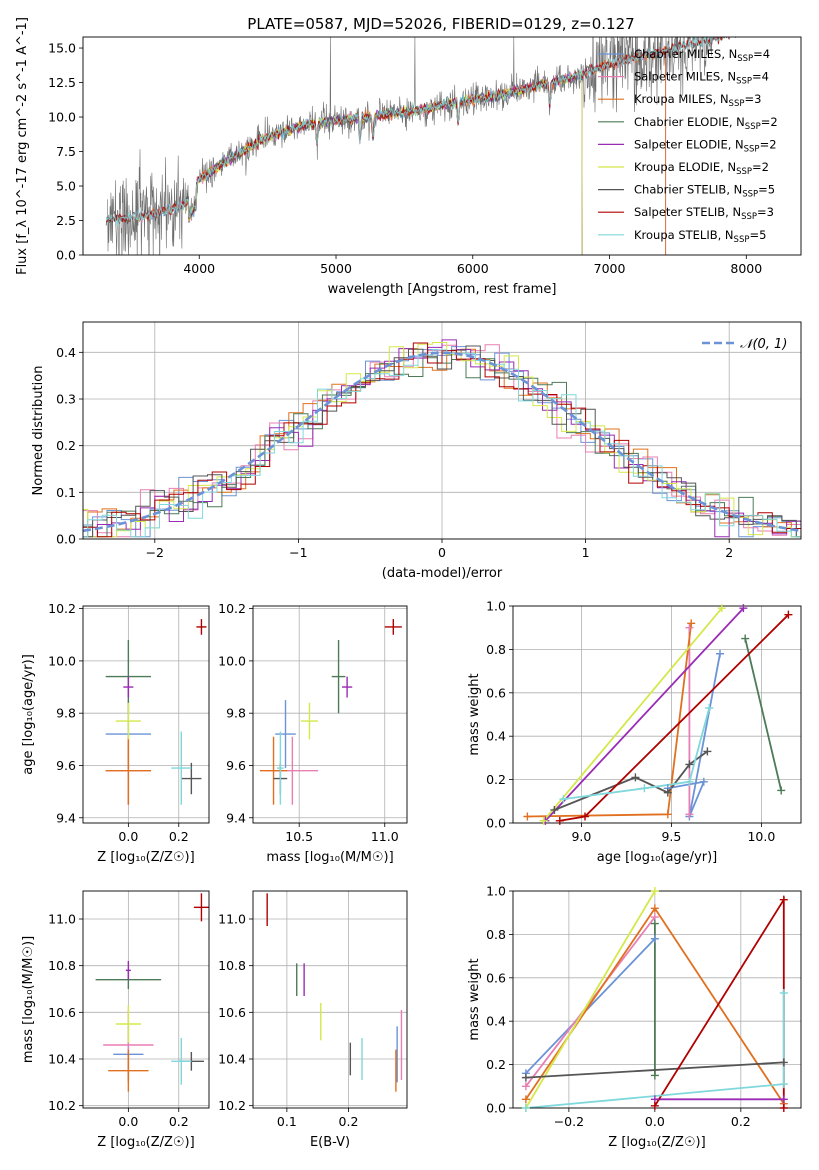  What do you see at coordinates (384, 162) in the screenshot?
I see `salpeter-elodie-model-line` at bounding box center [384, 162].